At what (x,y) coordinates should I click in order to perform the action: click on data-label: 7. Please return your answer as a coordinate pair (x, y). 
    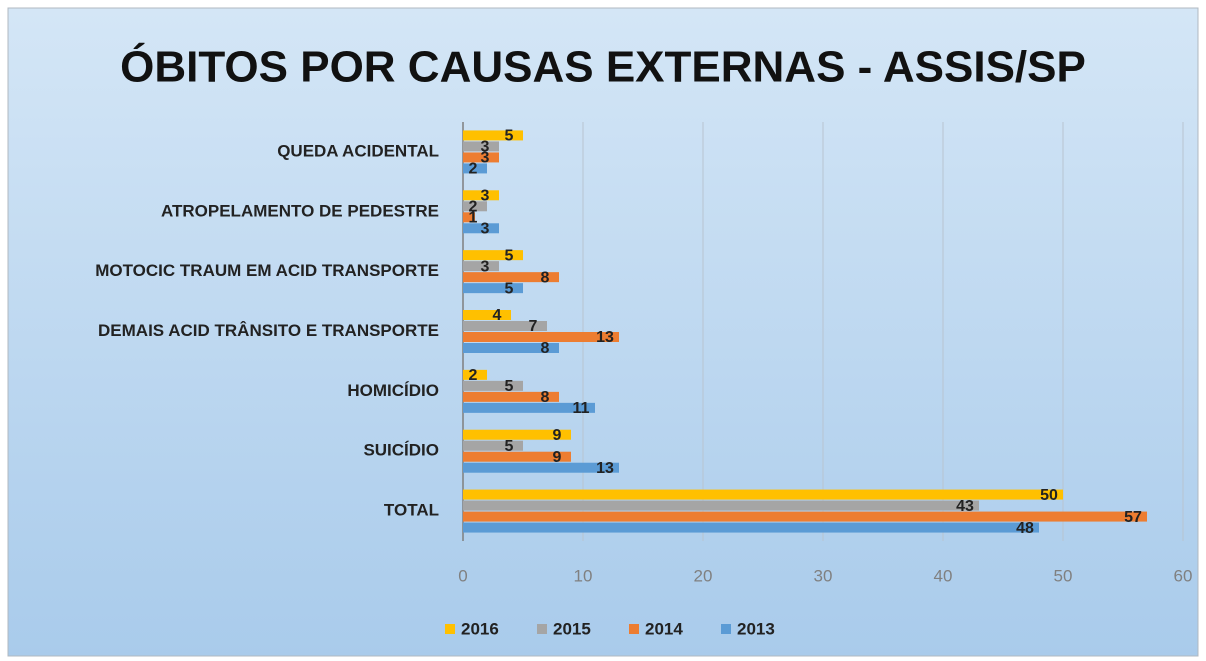
    Looking at the image, I should click on (533, 326).